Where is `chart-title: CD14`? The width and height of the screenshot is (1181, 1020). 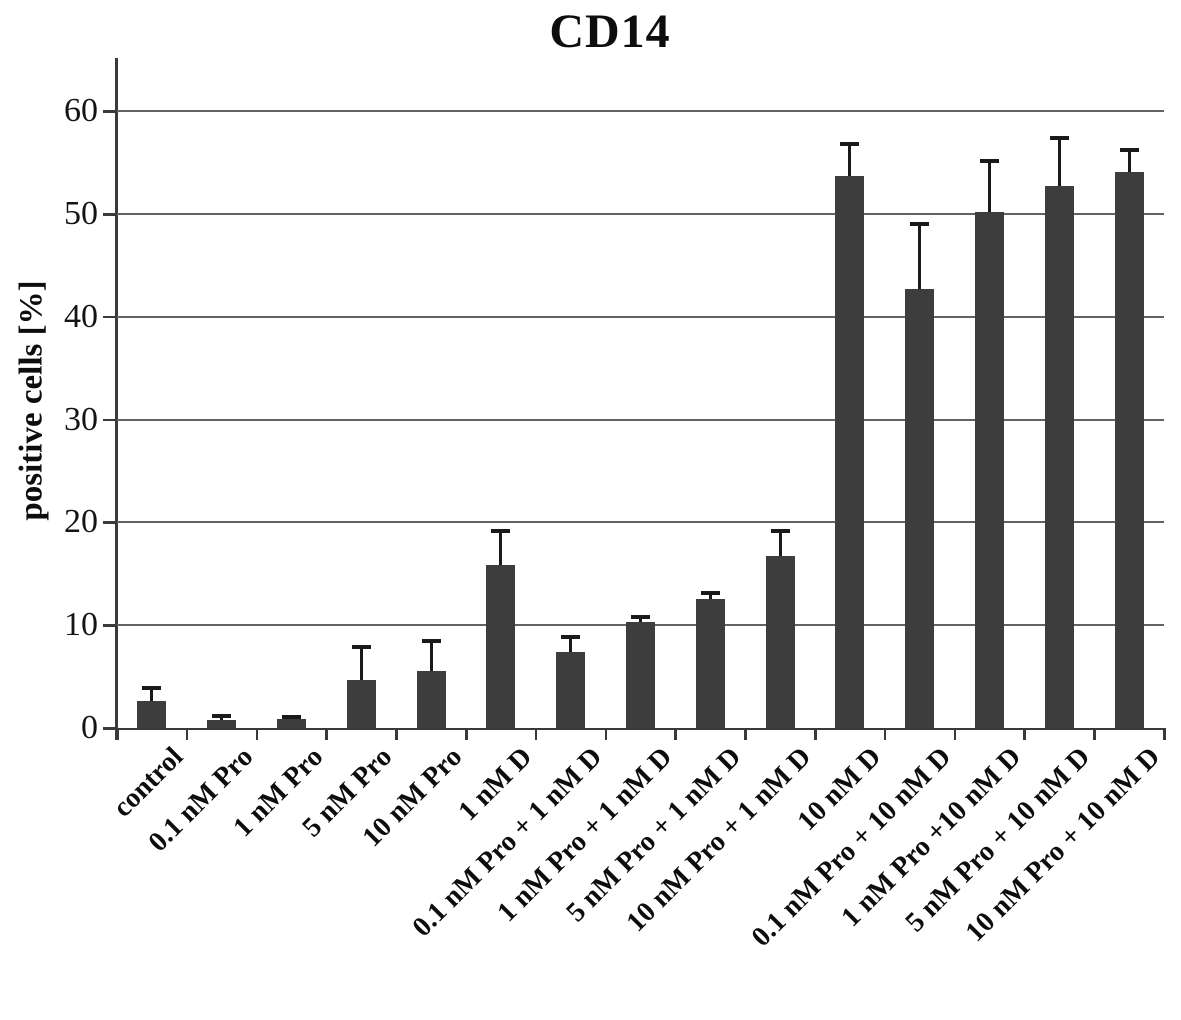
chart-title: CD14 is located at coordinates (610, 31).